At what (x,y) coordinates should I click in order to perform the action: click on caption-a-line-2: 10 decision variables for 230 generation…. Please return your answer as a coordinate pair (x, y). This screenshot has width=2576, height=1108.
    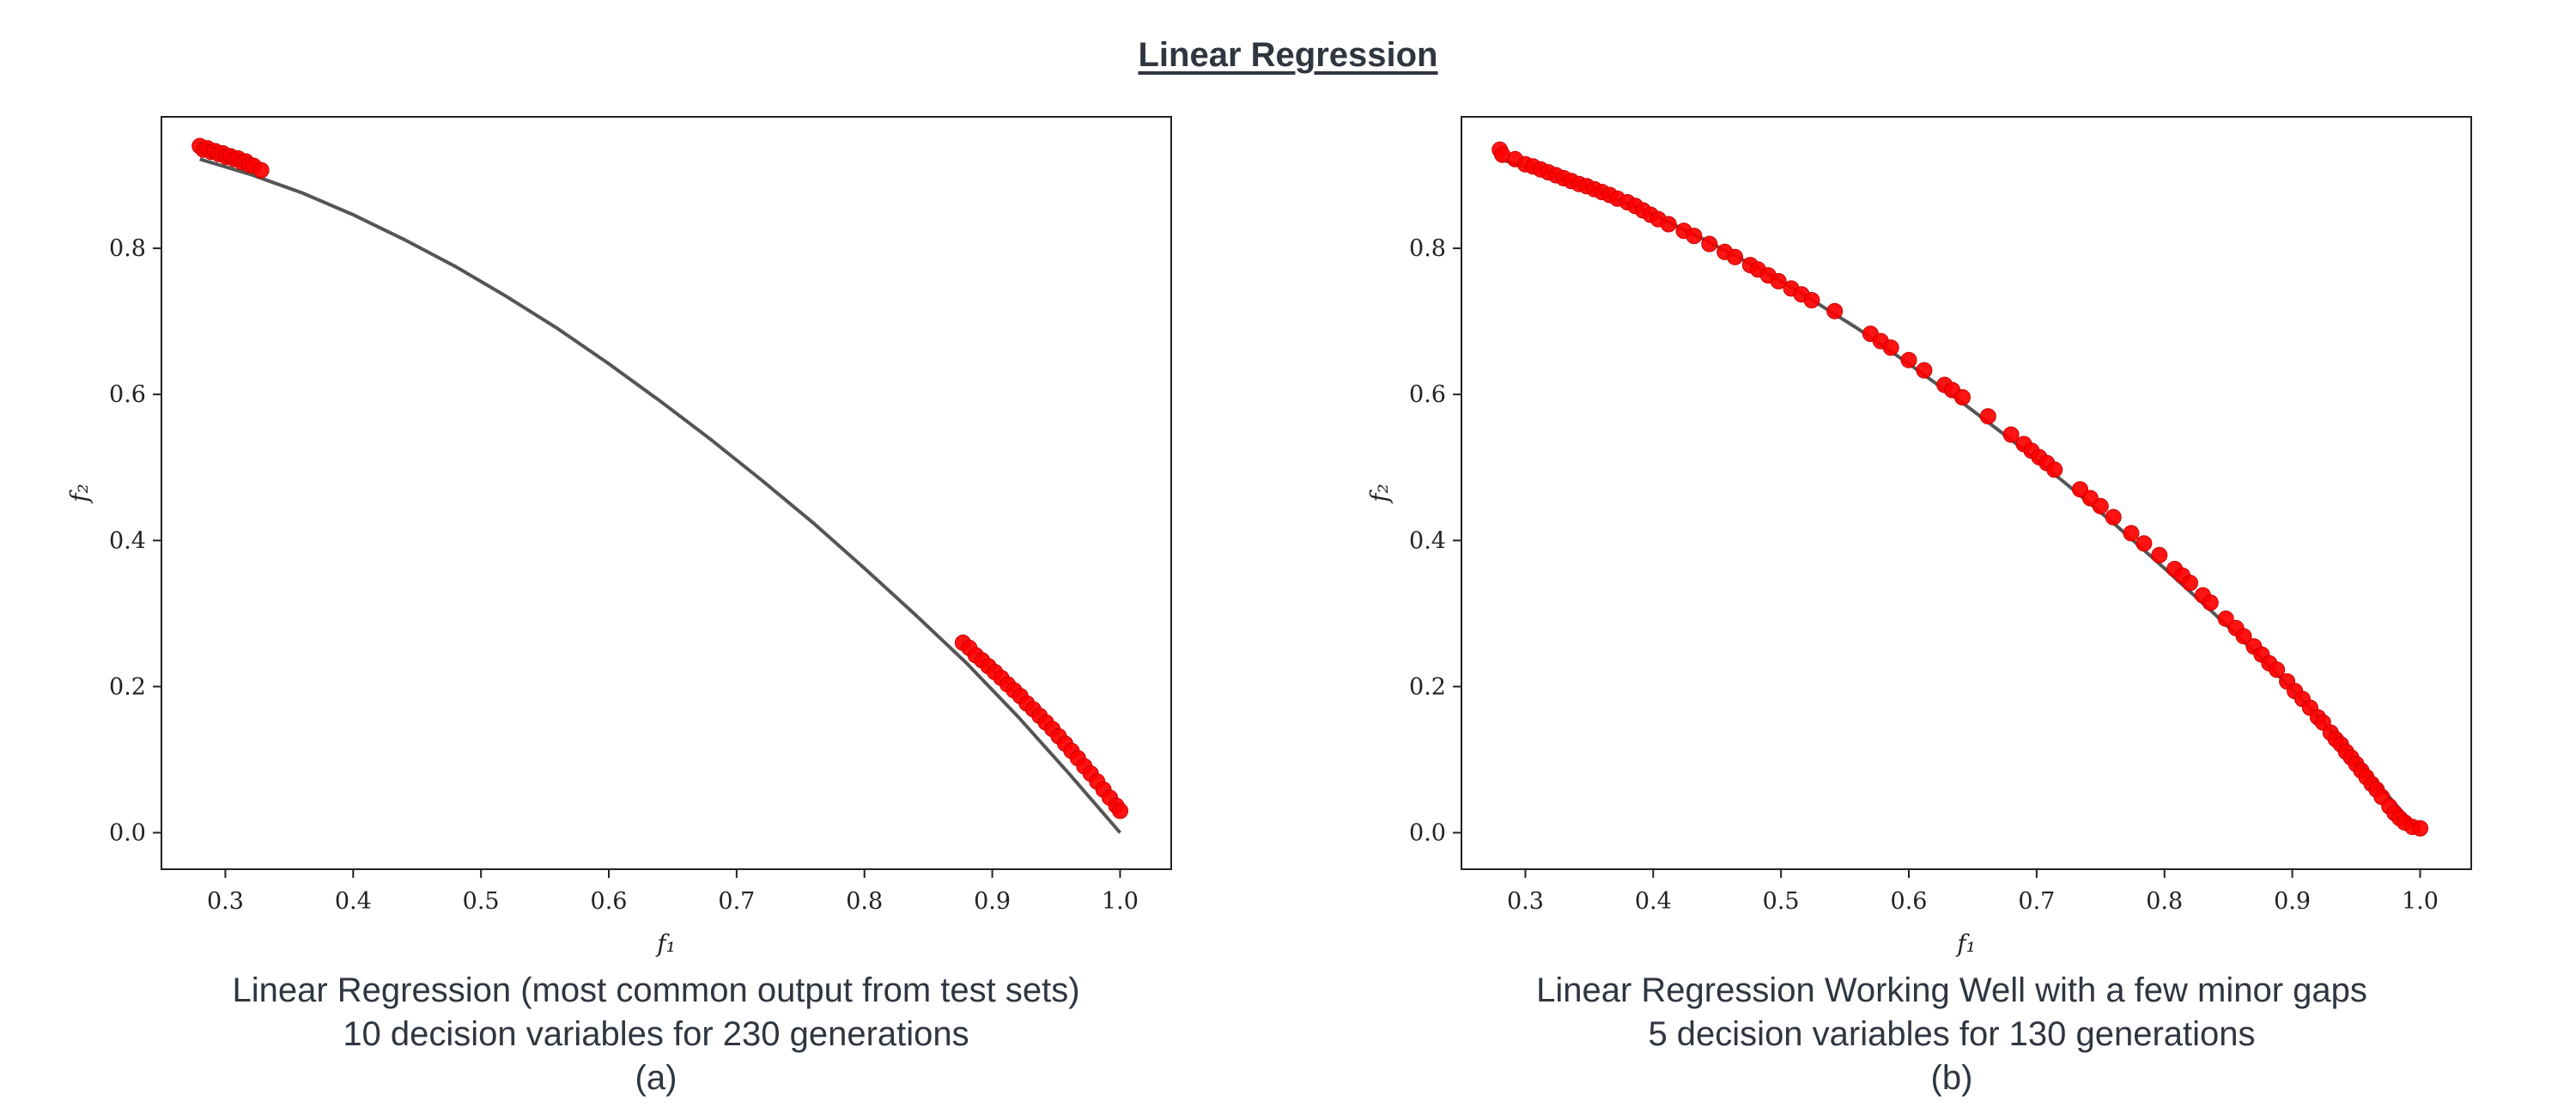
    Looking at the image, I should click on (656, 1034).